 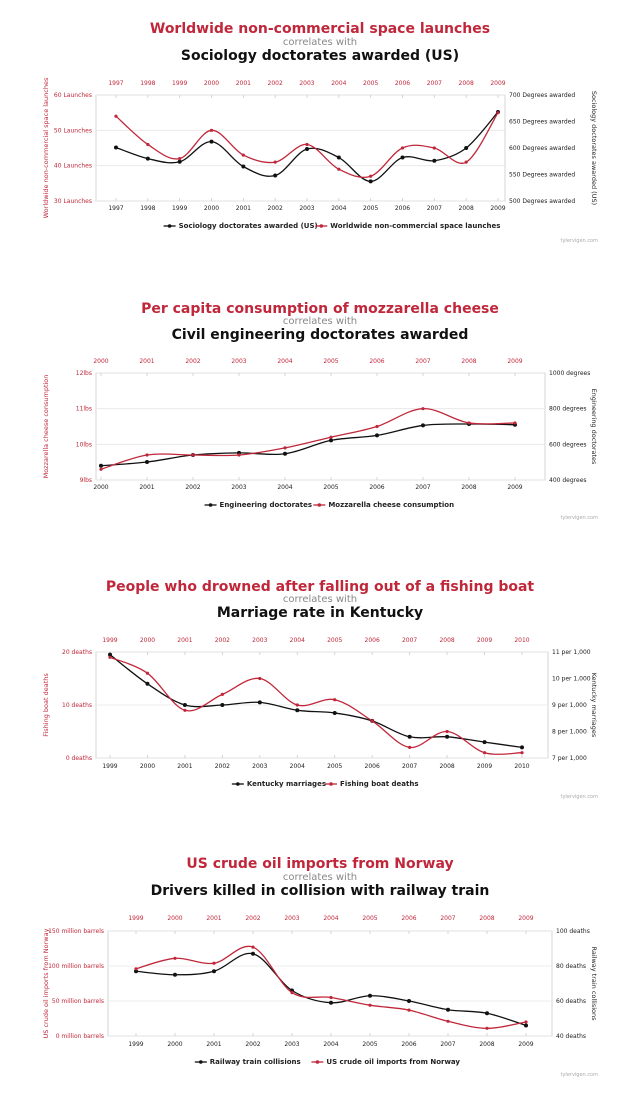 I want to click on top-axis-label: 2008, so click(x=446, y=640).